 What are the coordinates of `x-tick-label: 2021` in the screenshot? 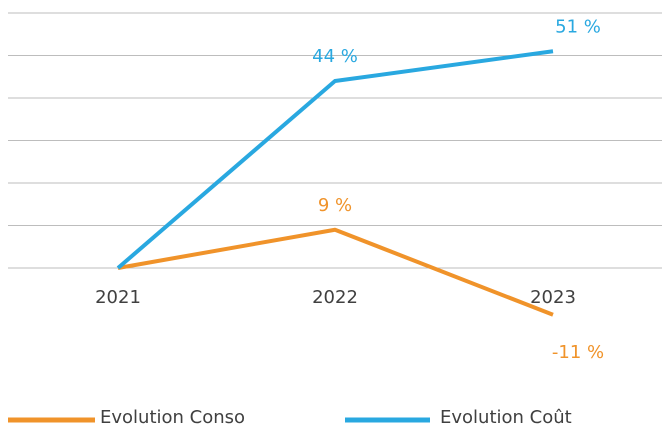 It's located at (118, 297).